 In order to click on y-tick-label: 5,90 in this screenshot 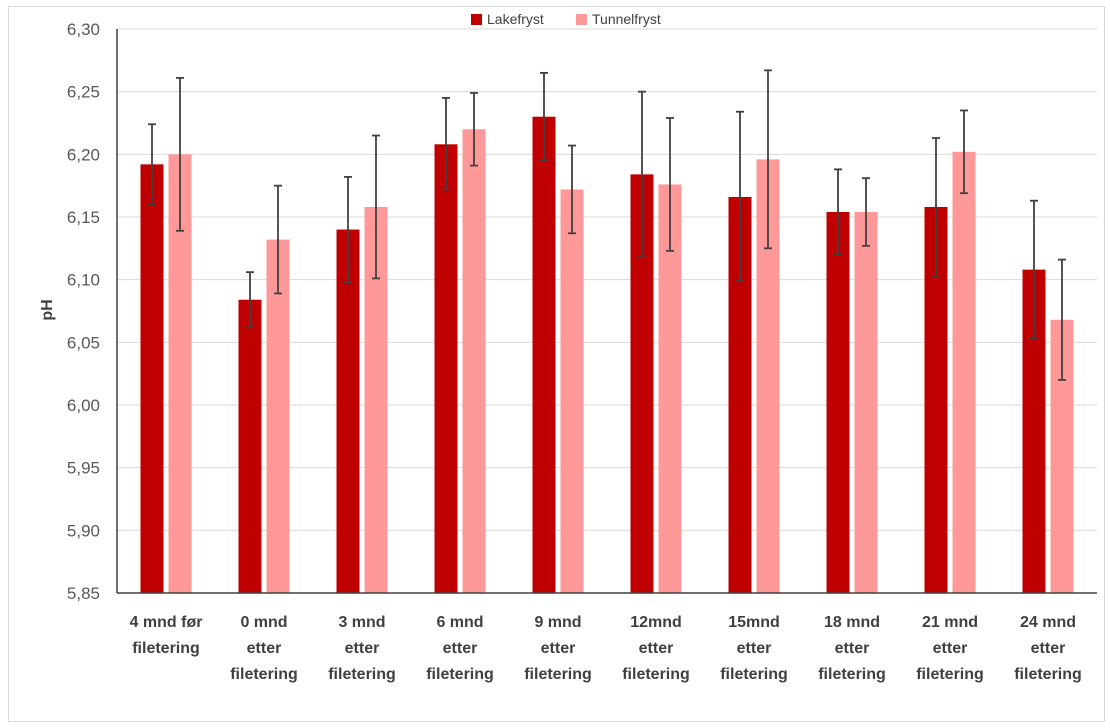, I will do `click(83, 530)`.